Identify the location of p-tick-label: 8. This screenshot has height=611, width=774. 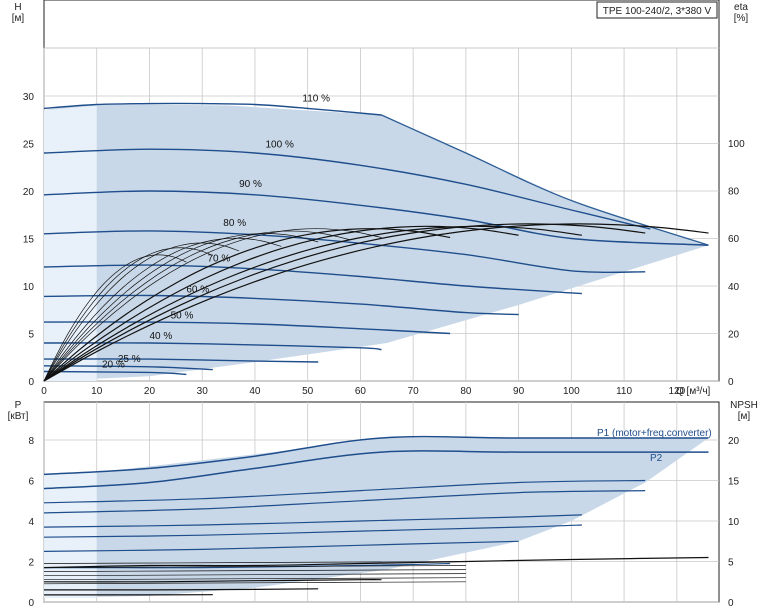
(31, 441).